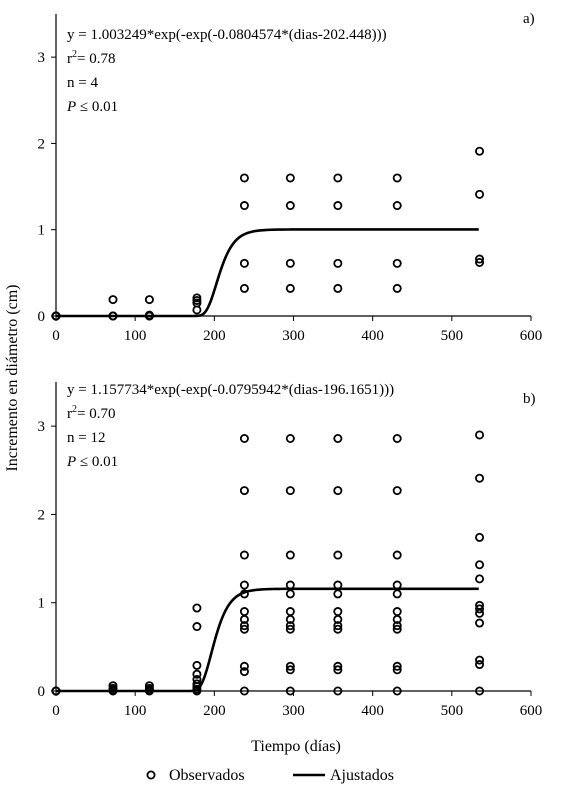 The width and height of the screenshot is (561, 792). I want to click on panel-a-label: a), so click(529, 19).